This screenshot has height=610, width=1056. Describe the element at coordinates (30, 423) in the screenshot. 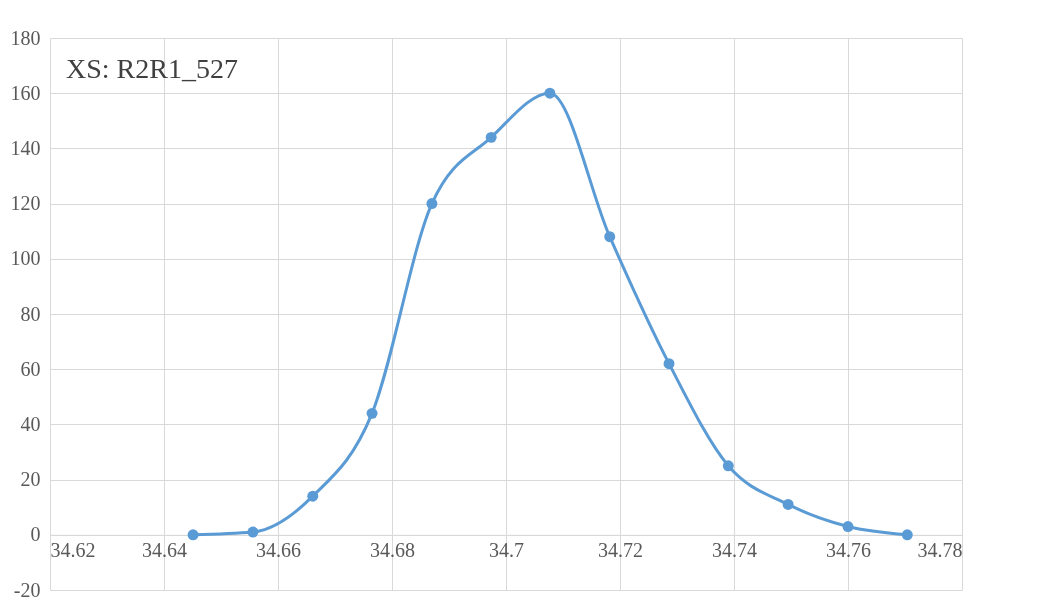

I see `y-tick-label: 40` at that location.